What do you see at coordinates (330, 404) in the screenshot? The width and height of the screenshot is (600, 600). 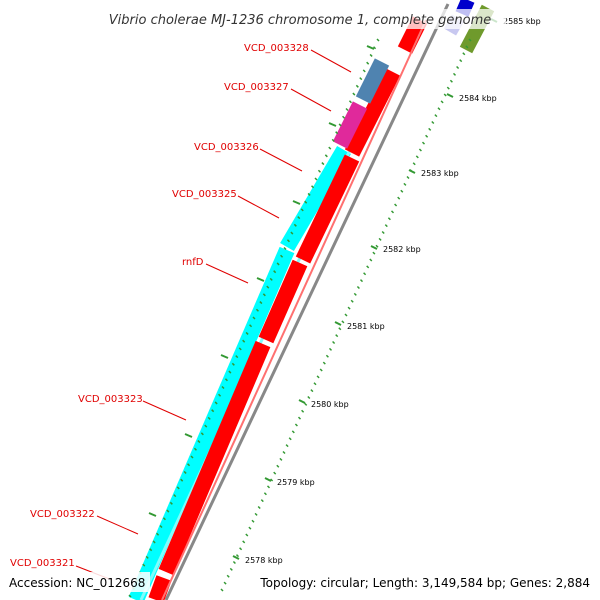 I see `kbp-label: 2580 kbp` at bounding box center [330, 404].